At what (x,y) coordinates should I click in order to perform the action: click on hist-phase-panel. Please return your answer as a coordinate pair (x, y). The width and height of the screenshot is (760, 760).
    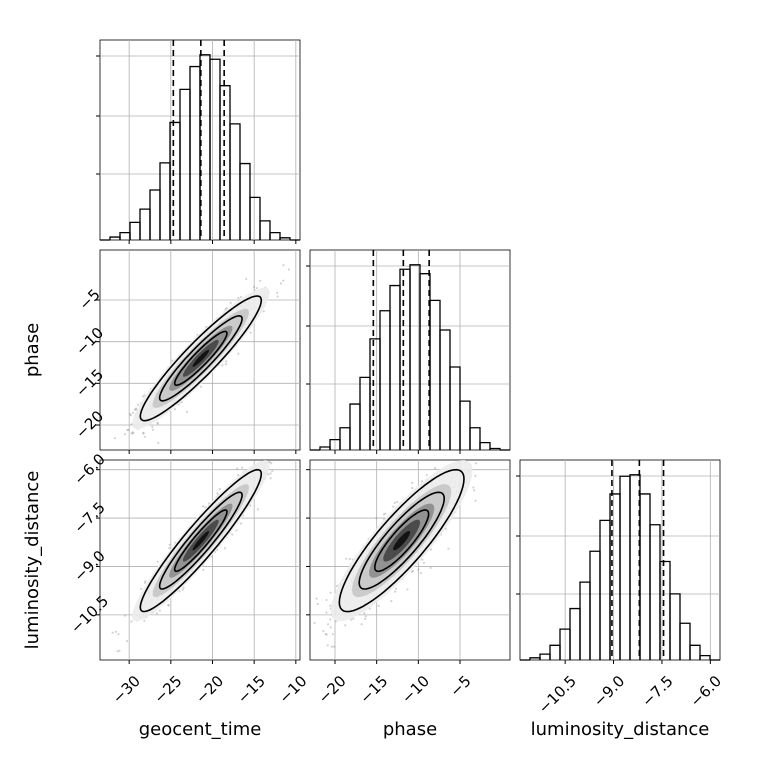
    Looking at the image, I should click on (408, 351).